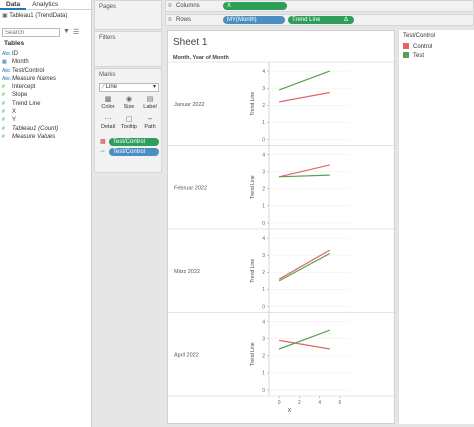 Image resolution: width=474 pixels, height=427 pixels. Describe the element at coordinates (128, 15) in the screenshot. I see `pages-shelf: Pages` at that location.